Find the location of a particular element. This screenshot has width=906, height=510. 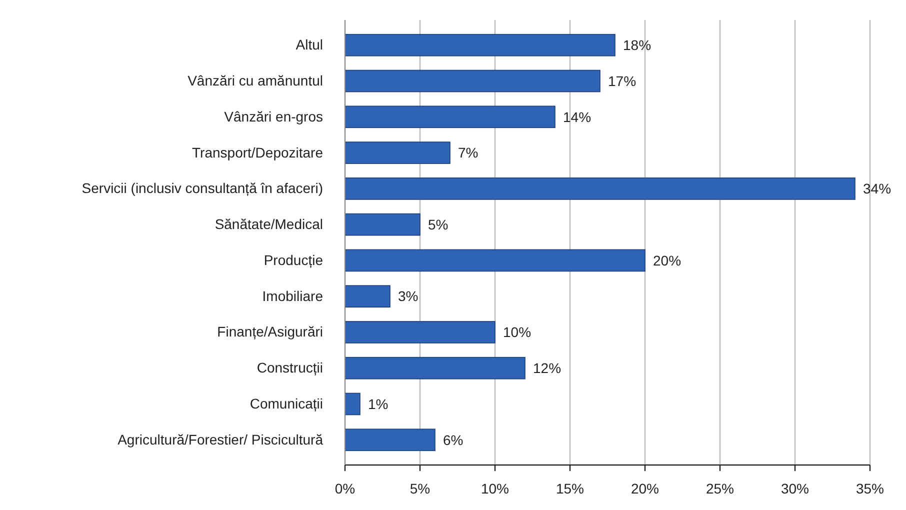

x-tick-label: 30% is located at coordinates (795, 488).